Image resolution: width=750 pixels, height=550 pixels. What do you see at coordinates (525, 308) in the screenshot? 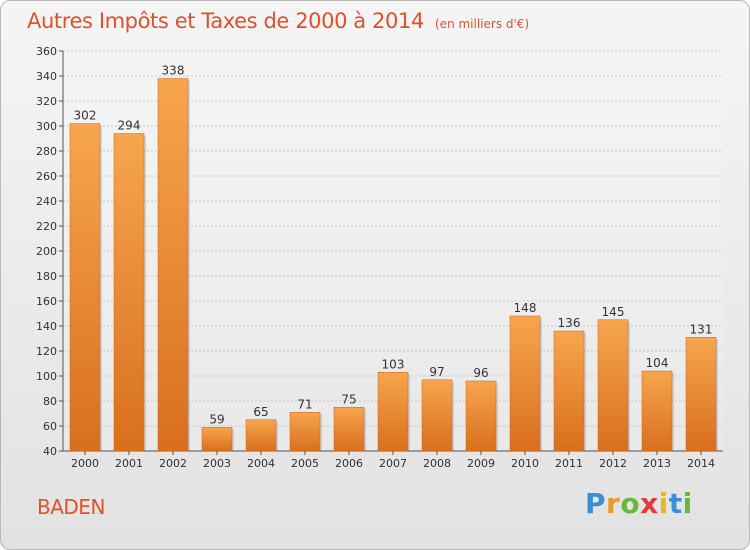
I see `data-label: 148` at bounding box center [525, 308].